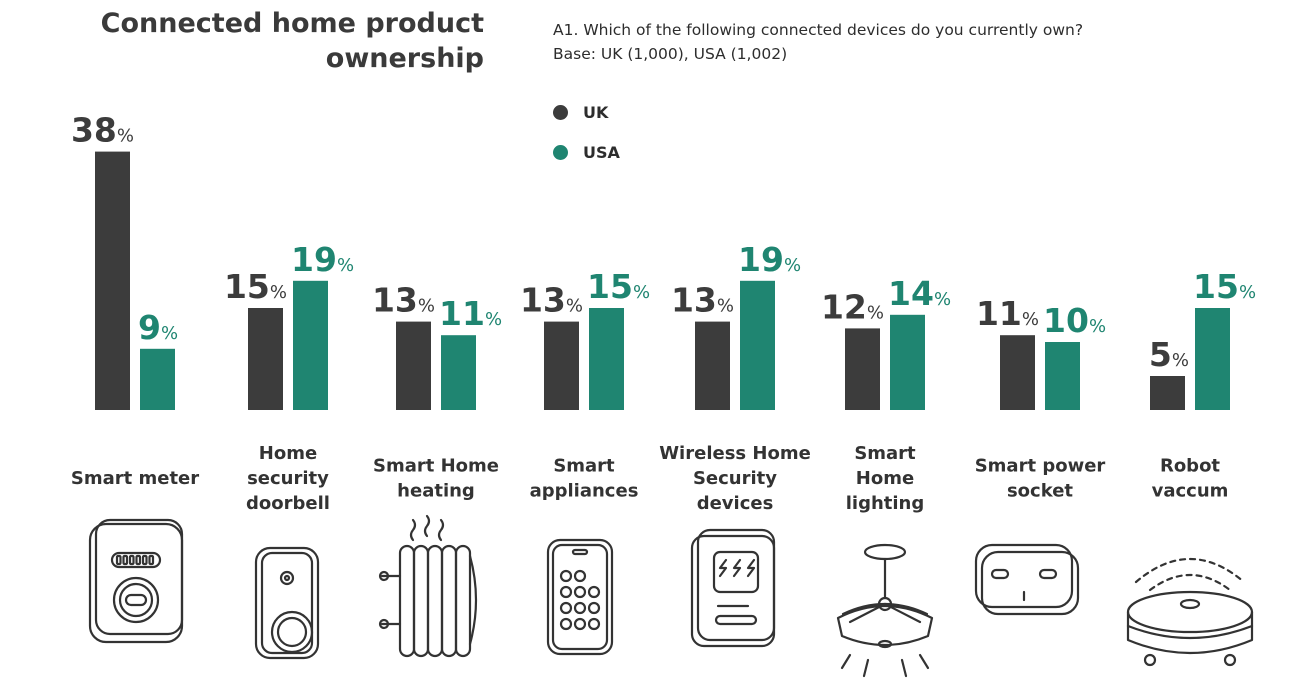 The image size is (1305, 688). Describe the element at coordinates (1007, 313) in the screenshot. I see `value-label-uk-7: 11%` at that location.